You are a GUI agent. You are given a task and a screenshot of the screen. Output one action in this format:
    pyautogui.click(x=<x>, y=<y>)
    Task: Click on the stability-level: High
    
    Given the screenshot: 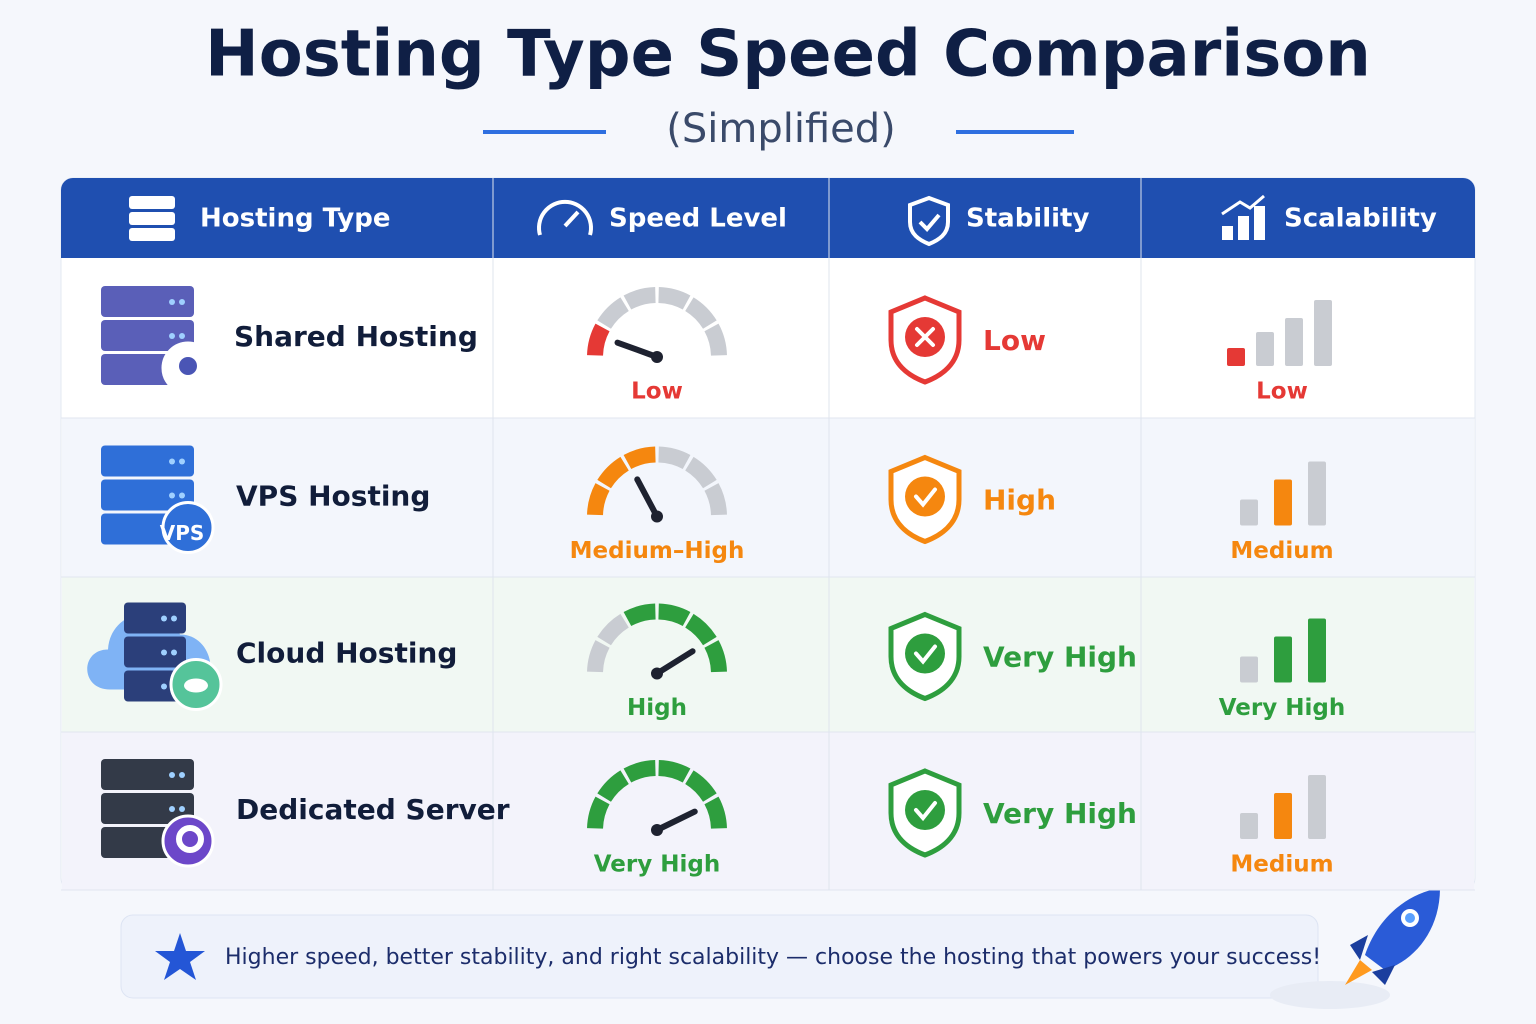 What is the action you would take?
    pyautogui.click(x=1019, y=500)
    